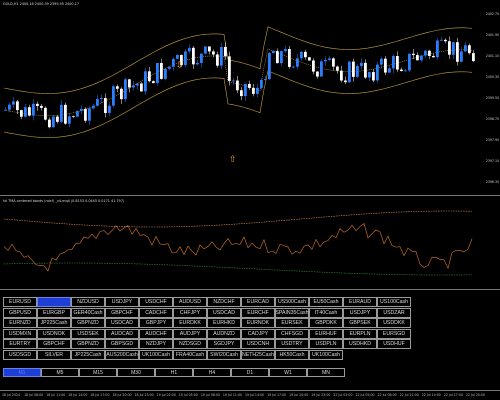  I want to click on symbol-button: EURAUD, so click(360, 302).